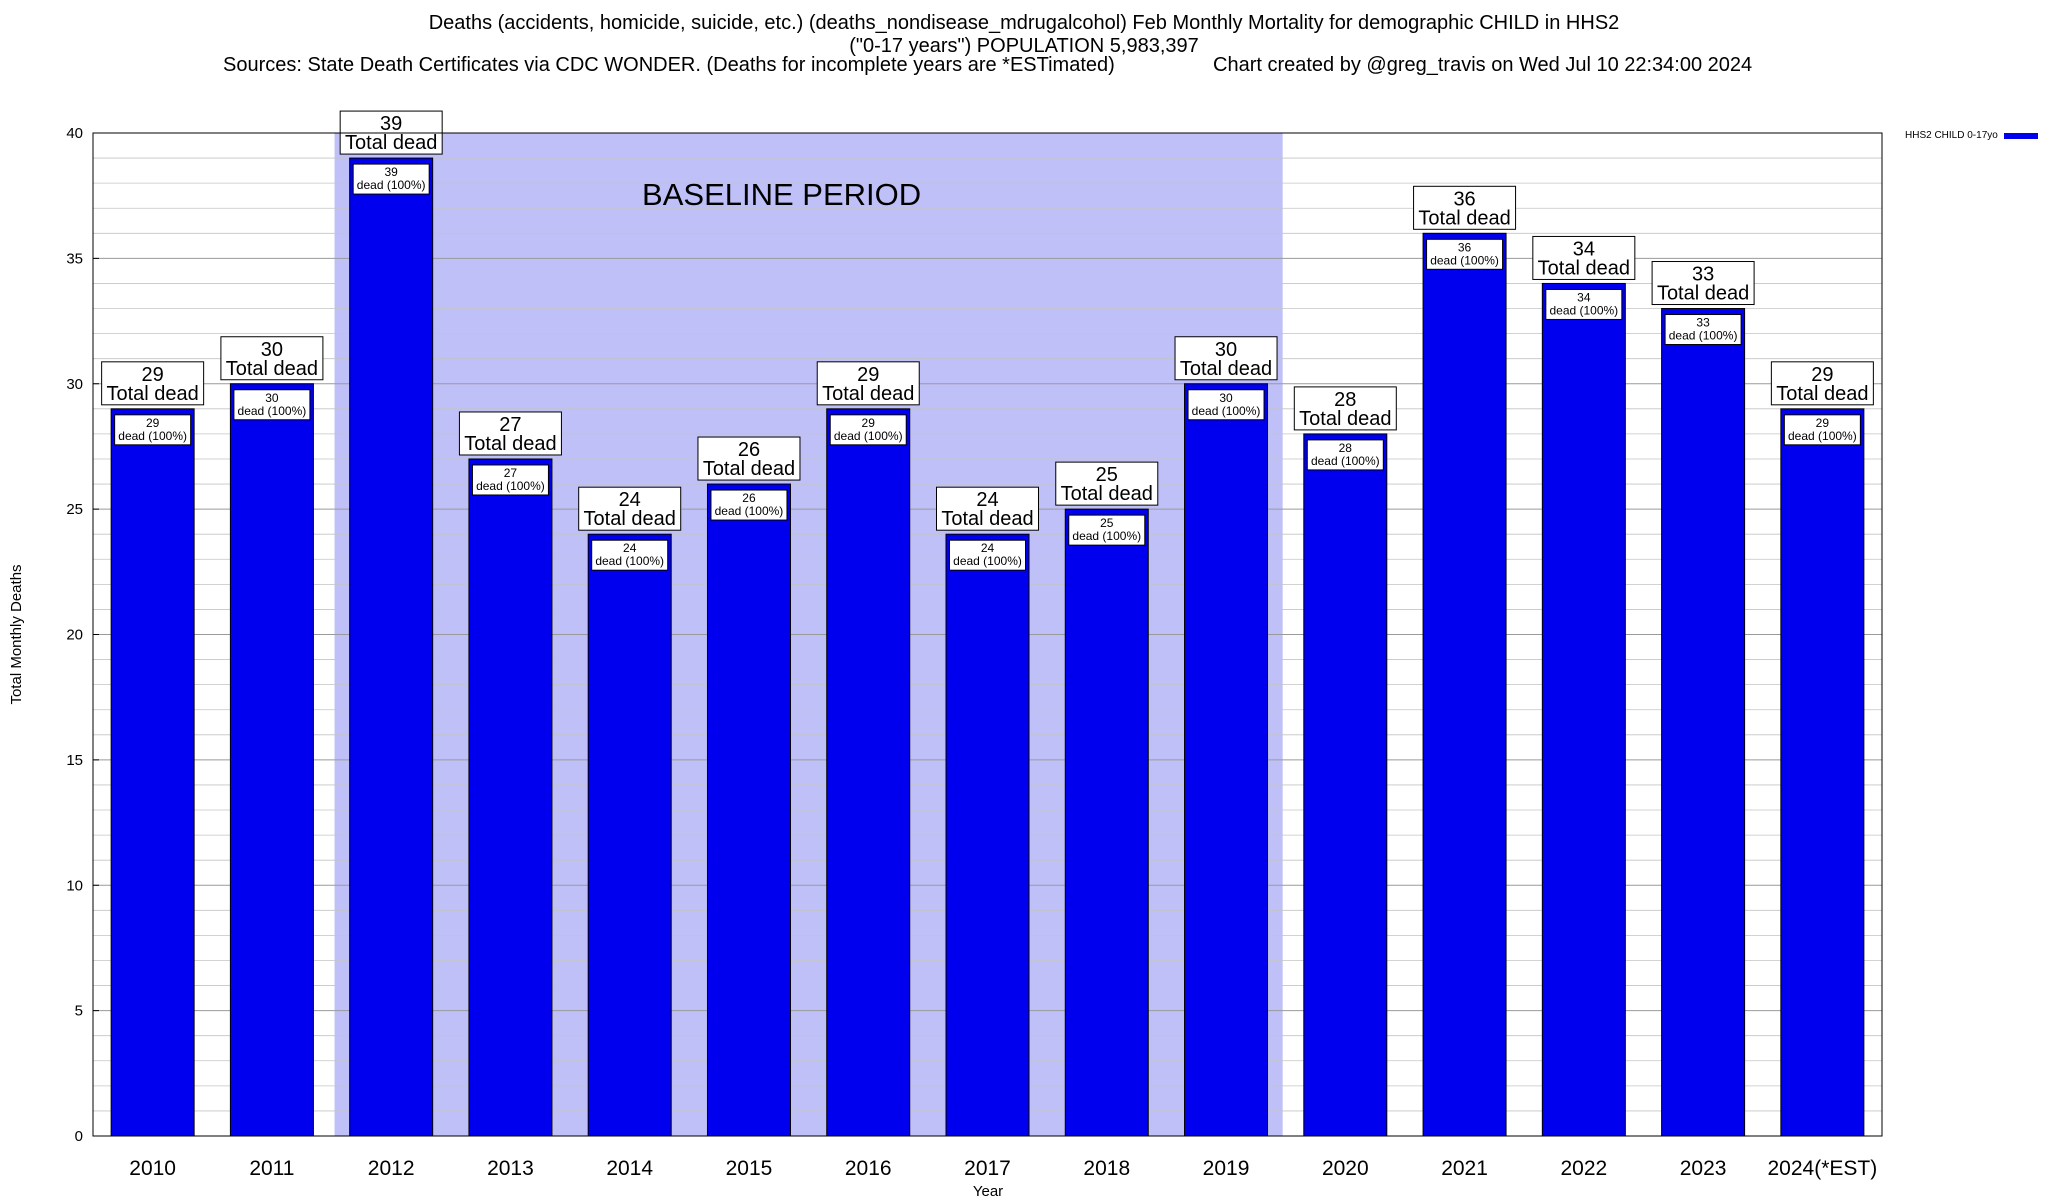  What do you see at coordinates (1823, 1168) in the screenshot?
I see `x-tick-label: 2024(*EST)` at bounding box center [1823, 1168].